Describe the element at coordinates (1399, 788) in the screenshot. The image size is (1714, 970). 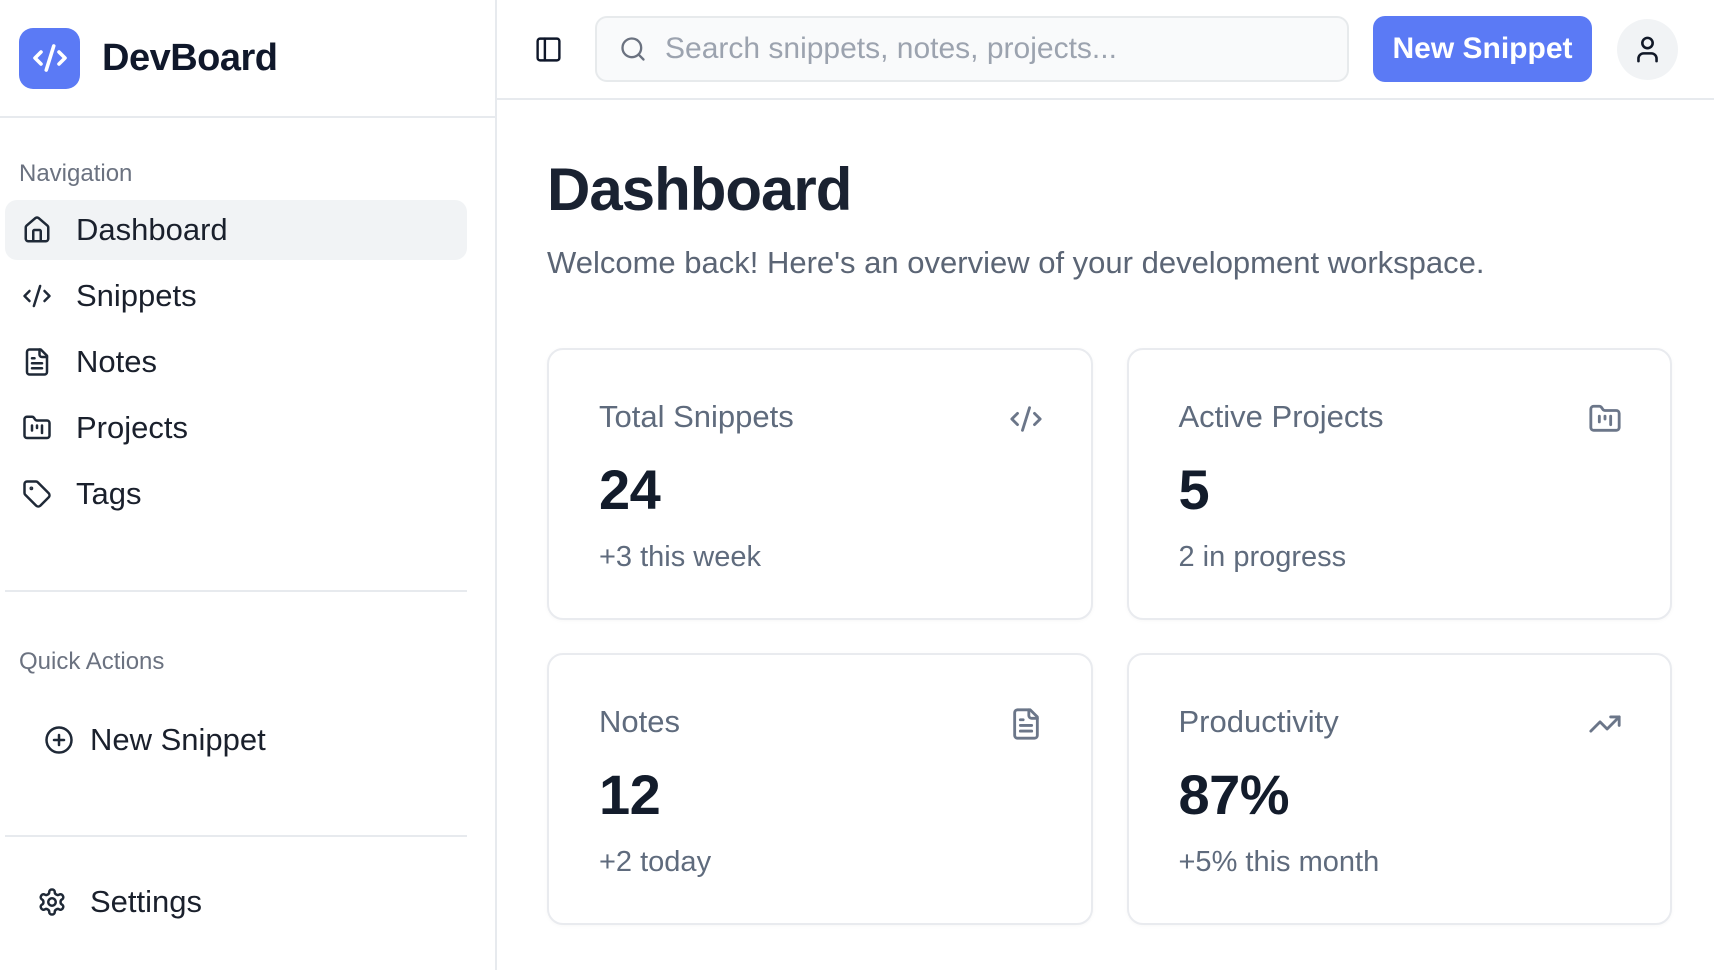
I see `stat-card-productivity: Productivity 87% +5% this month` at that location.